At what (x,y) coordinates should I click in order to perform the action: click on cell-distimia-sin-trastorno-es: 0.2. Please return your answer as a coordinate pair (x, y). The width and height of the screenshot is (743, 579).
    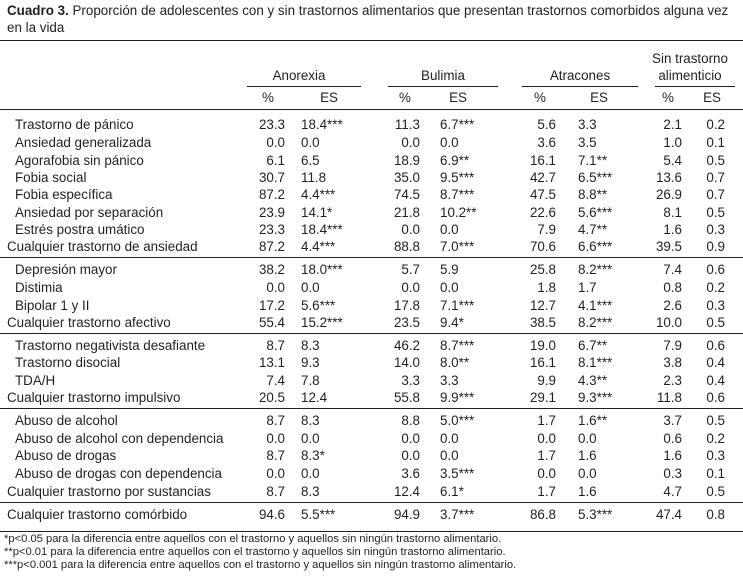
    Looking at the image, I should click on (715, 287).